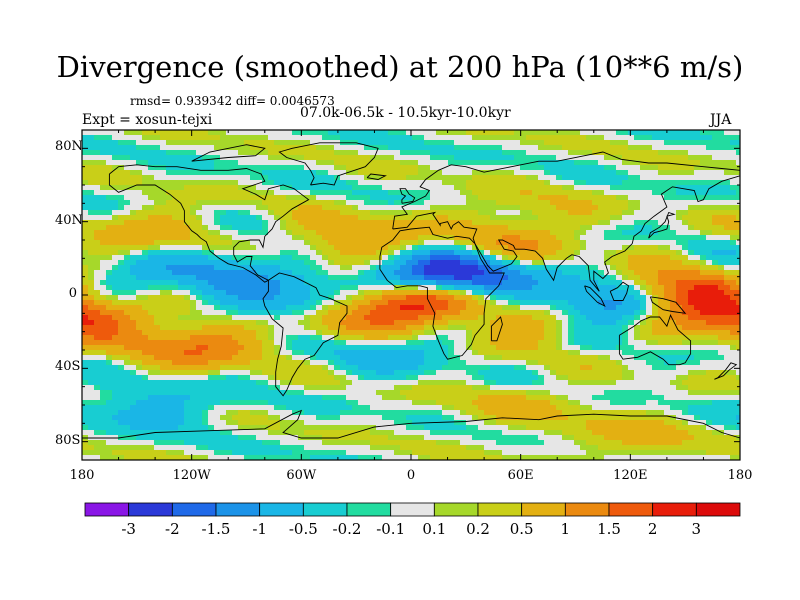 This screenshot has height=600, width=800. Describe the element at coordinates (303, 529) in the screenshot. I see `colorbar-label: -0.5` at that location.